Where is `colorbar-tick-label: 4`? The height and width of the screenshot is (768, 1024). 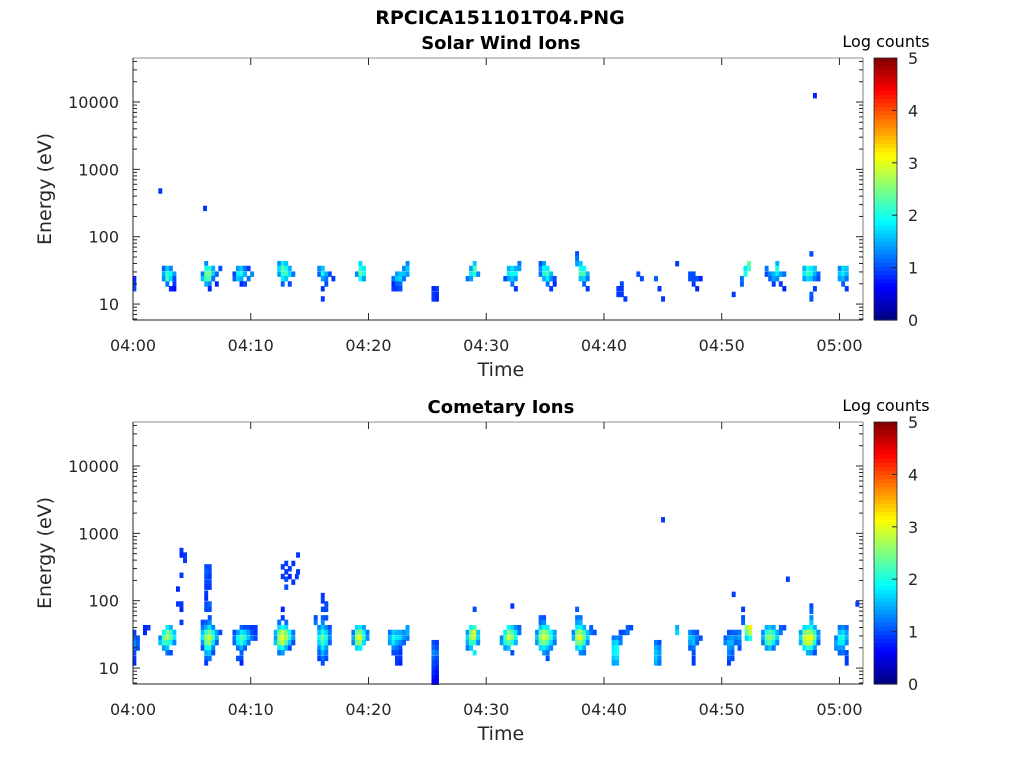 colorbar-tick-label: 4 is located at coordinates (913, 110).